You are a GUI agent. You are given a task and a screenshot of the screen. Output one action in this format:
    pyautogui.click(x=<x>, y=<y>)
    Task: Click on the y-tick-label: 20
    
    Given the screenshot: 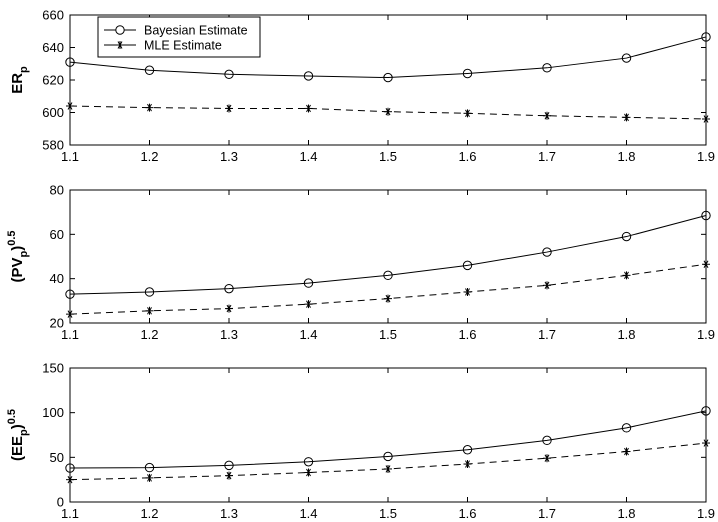 What is the action you would take?
    pyautogui.click(x=57, y=323)
    